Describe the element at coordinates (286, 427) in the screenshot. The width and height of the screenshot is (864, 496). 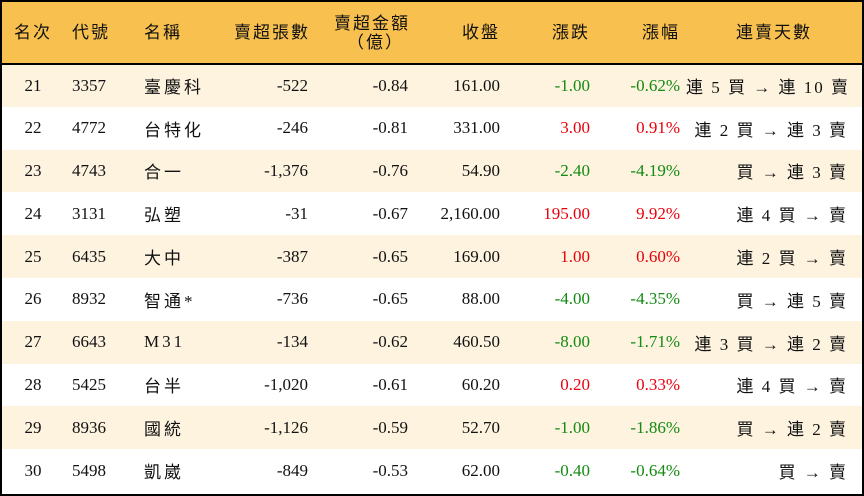
I see `cell-net-sell-volume: -1,126` at that location.